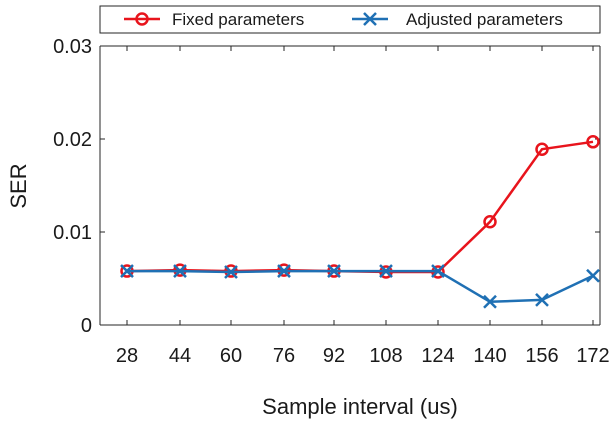  What do you see at coordinates (231, 356) in the screenshot?
I see `x-tick-label: 60` at bounding box center [231, 356].